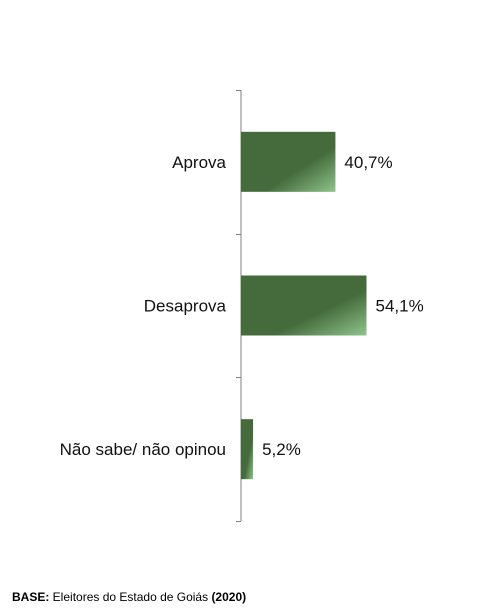  What do you see at coordinates (368, 162) in the screenshot?
I see `data-label: 40,7%` at bounding box center [368, 162].